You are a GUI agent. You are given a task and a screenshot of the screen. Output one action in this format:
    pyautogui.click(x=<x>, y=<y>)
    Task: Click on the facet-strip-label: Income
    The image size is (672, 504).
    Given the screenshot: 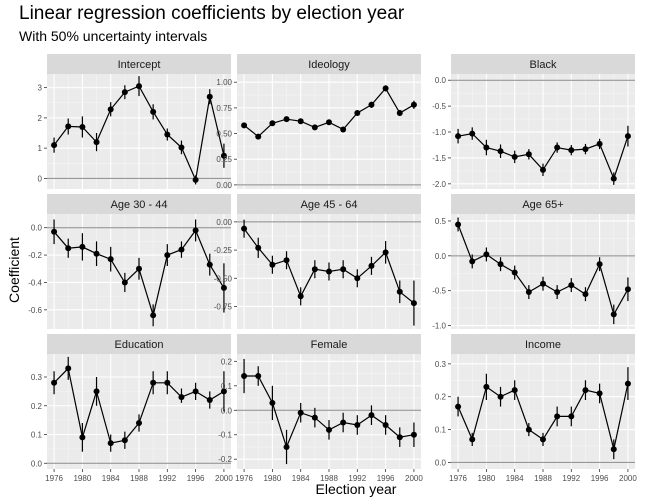 What is the action you would take?
    pyautogui.click(x=543, y=345)
    